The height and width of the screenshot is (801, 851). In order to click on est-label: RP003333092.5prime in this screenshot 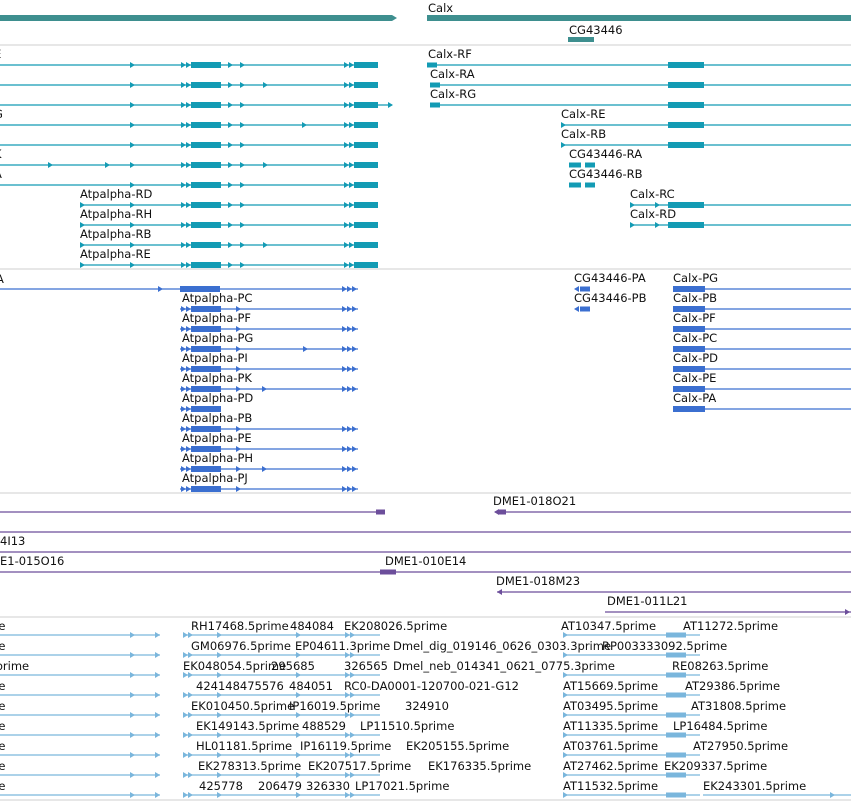, I will do `click(664, 646)`.